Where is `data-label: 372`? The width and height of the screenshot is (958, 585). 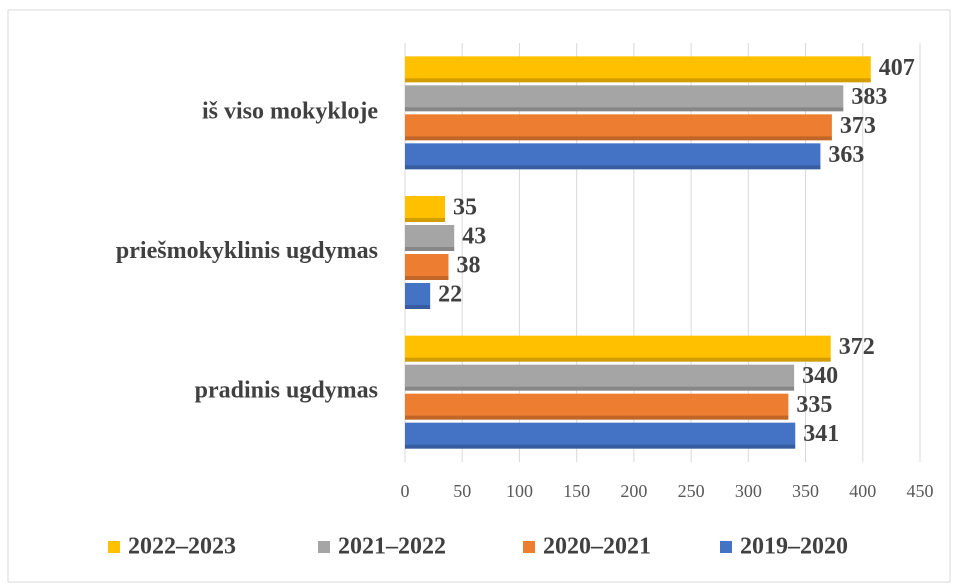 data-label: 372 is located at coordinates (857, 347).